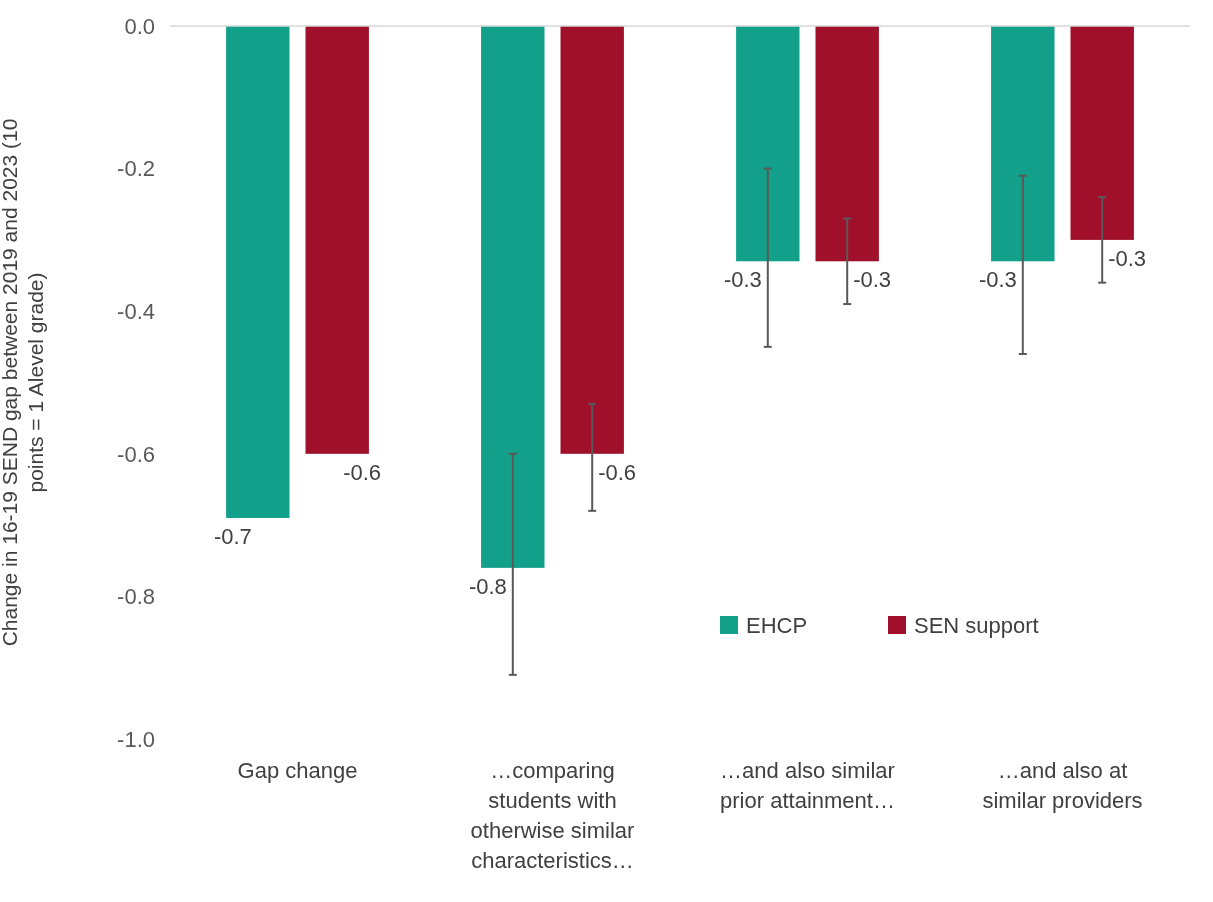 Image resolution: width=1213 pixels, height=902 pixels. Describe the element at coordinates (136, 311) in the screenshot. I see `y-tick-label: -0.4` at that location.